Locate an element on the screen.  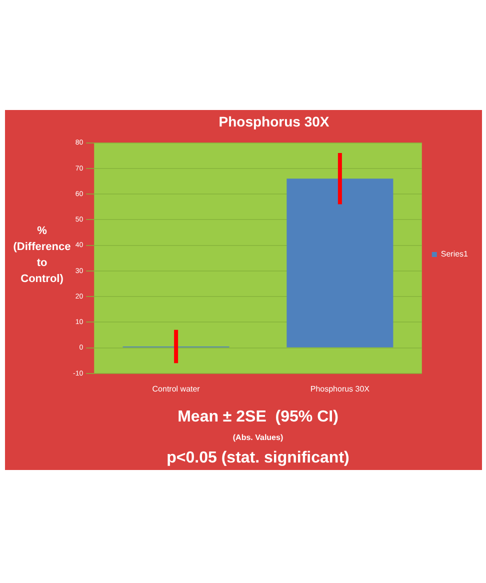
text: (Abs. Values) is located at coordinates (258, 437).